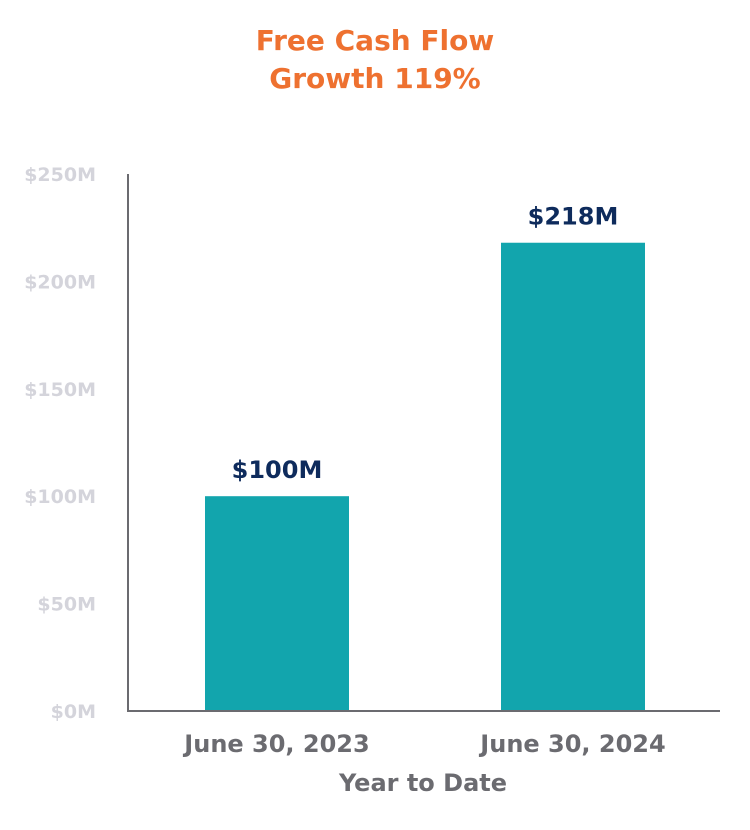 The image size is (750, 830). I want to click on x-axis-category-labels: June 30, 2023 June 30, 2024, so click(423, 744).